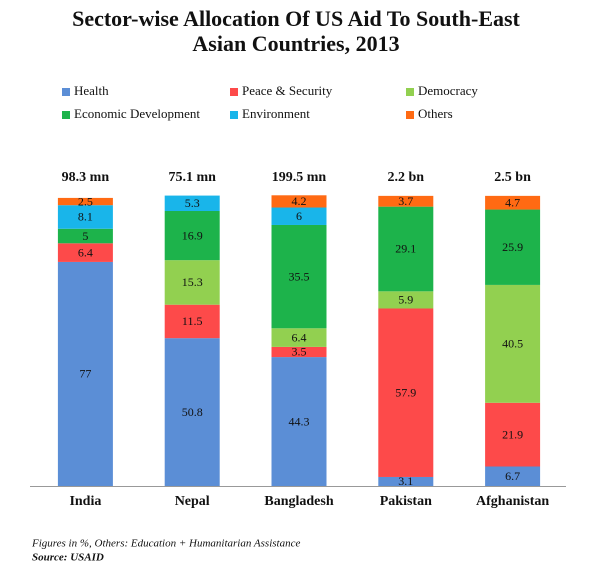  Describe the element at coordinates (287, 90) in the screenshot. I see `legend-label: Peace & Security` at that location.